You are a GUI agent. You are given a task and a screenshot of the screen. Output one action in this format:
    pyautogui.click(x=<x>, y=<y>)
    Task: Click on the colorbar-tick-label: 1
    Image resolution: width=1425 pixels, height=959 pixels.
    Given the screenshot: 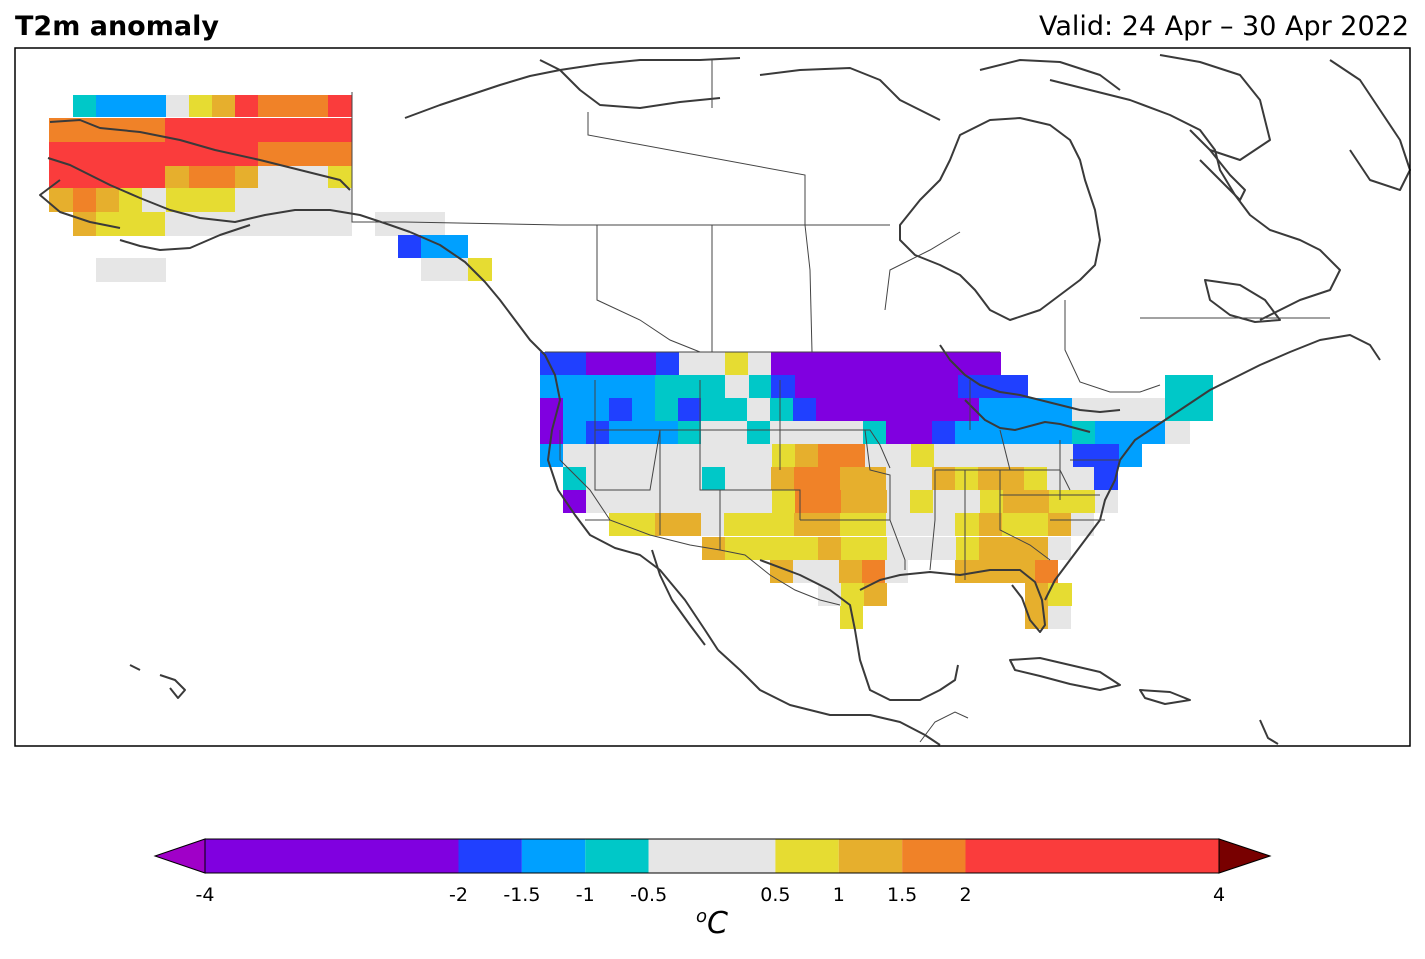 What is the action you would take?
    pyautogui.click(x=838, y=895)
    